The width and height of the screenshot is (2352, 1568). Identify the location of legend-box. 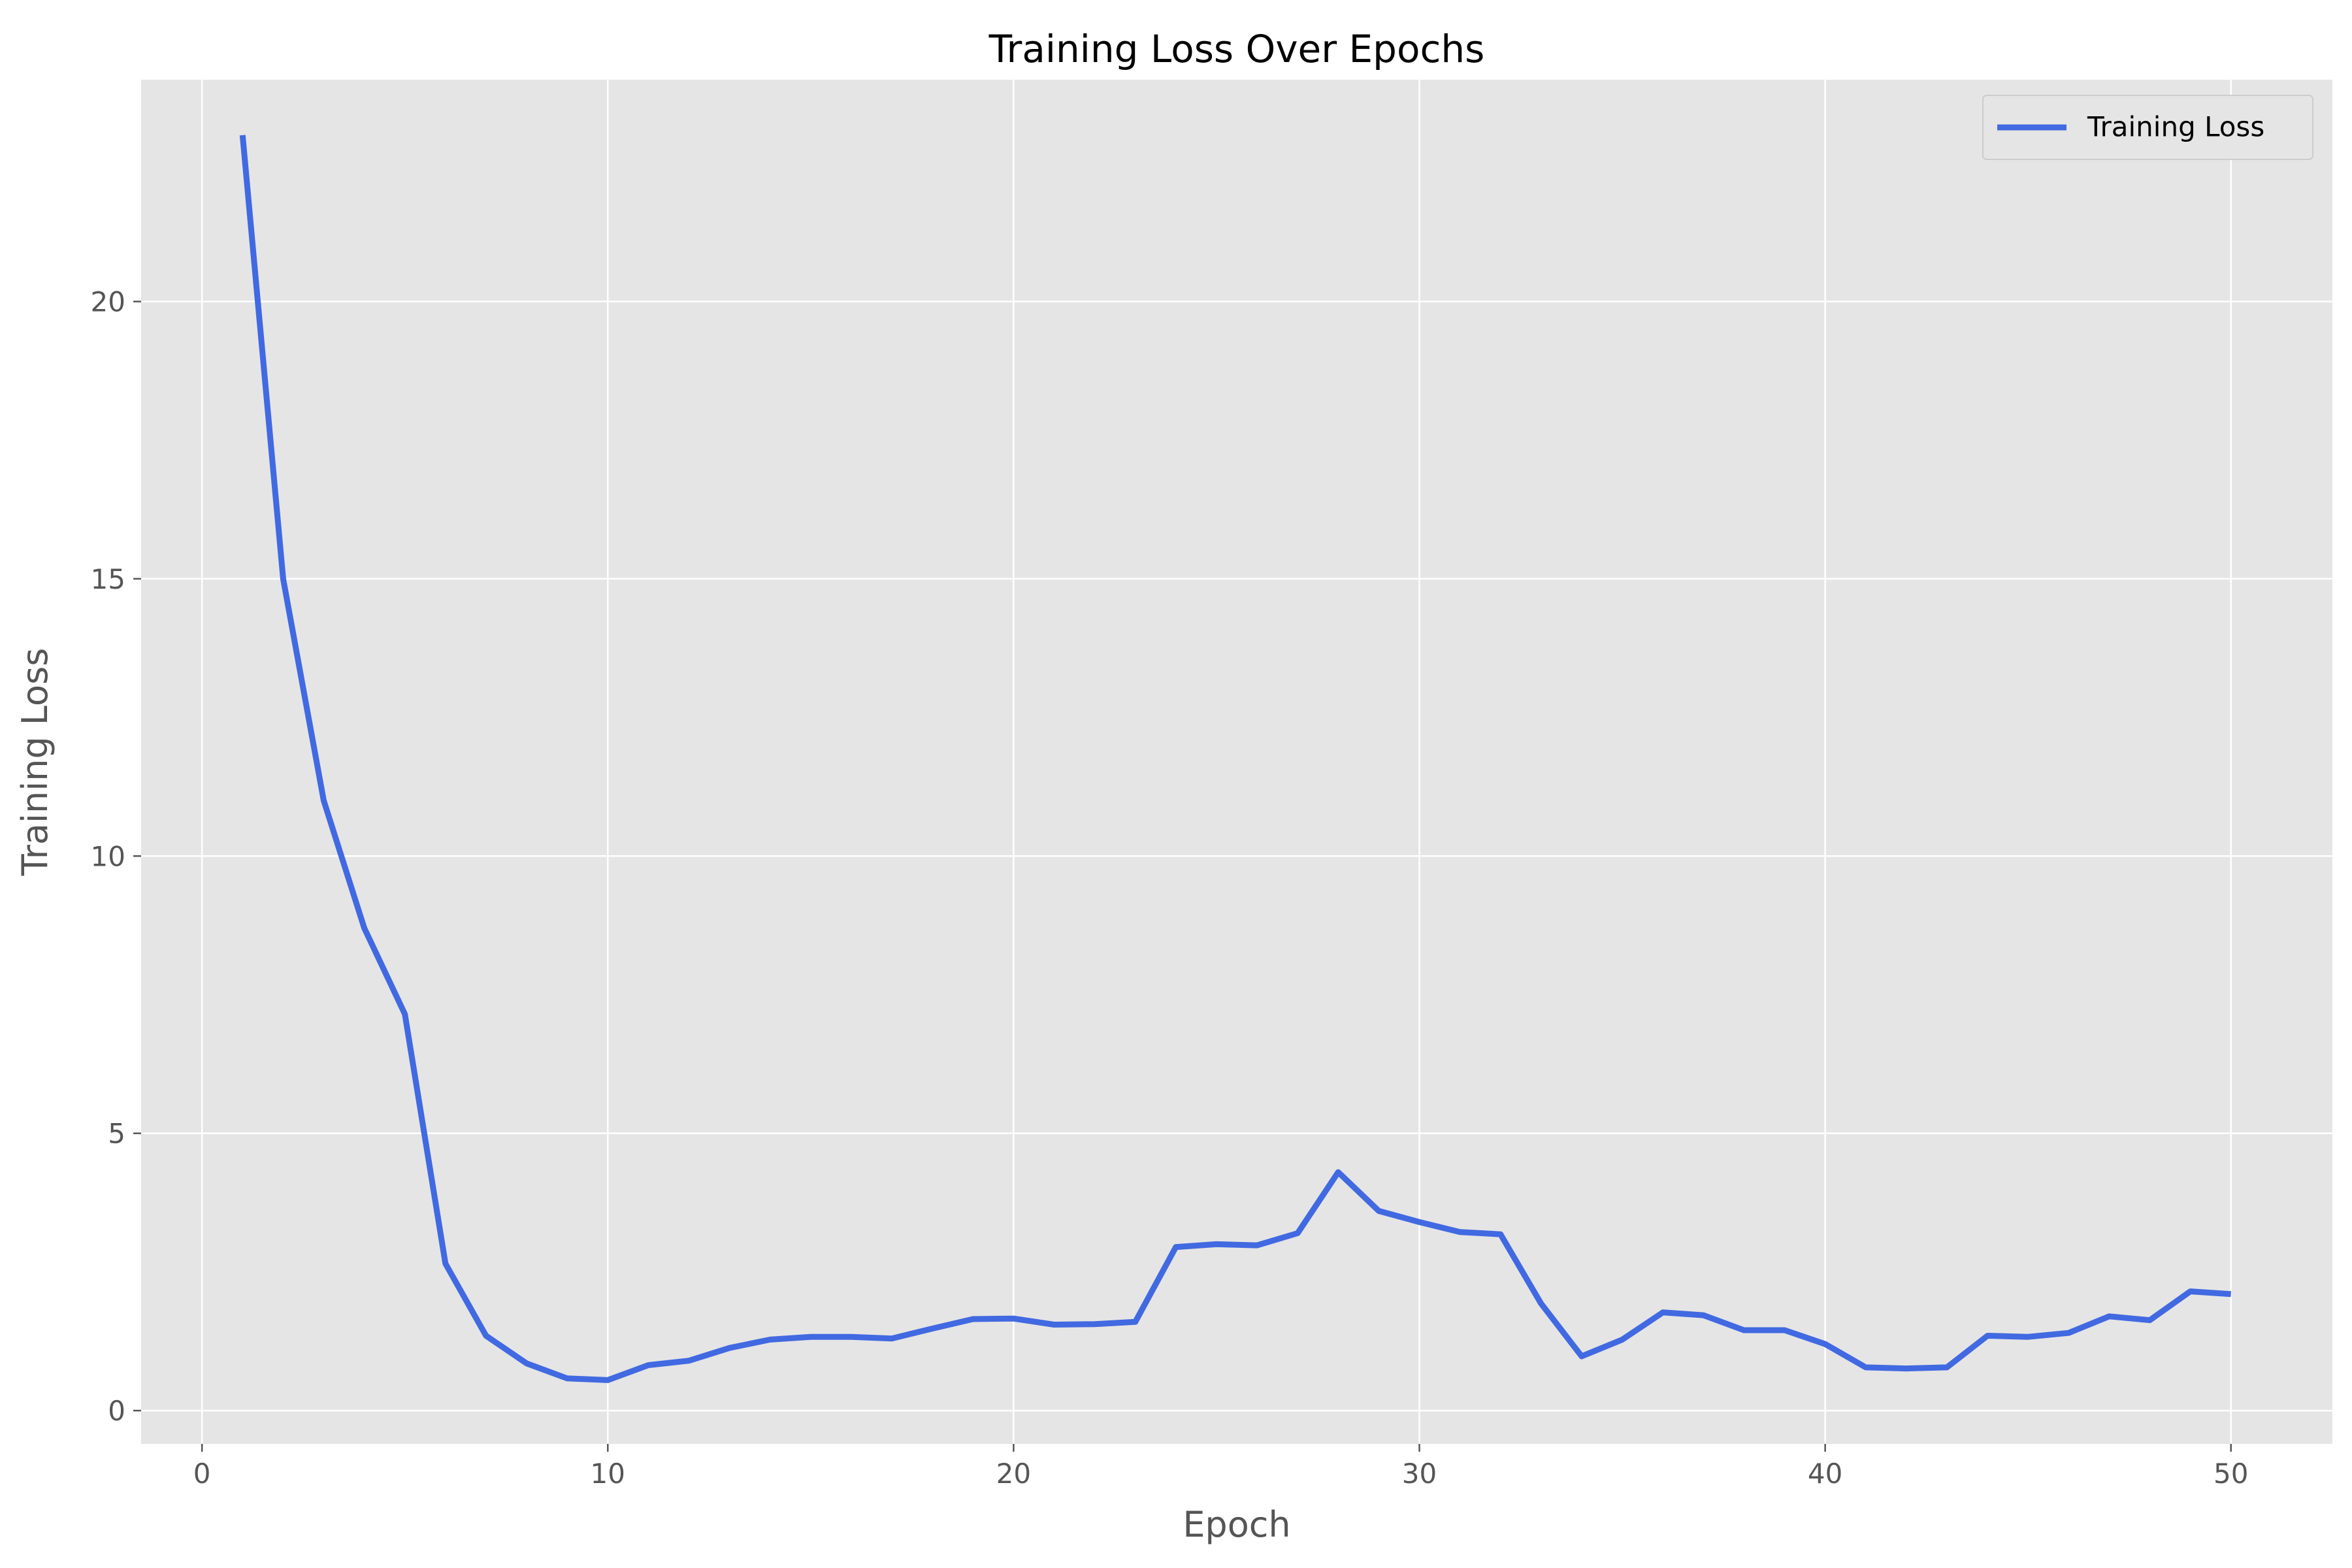
(2147, 127).